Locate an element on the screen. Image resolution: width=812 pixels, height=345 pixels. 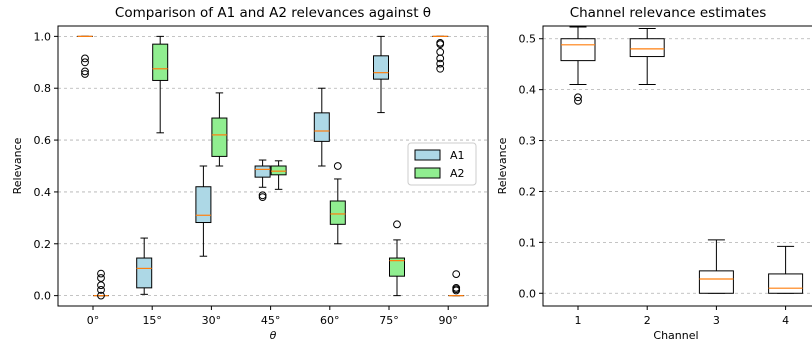
left-x-axis-label: θ is located at coordinates (273, 335).